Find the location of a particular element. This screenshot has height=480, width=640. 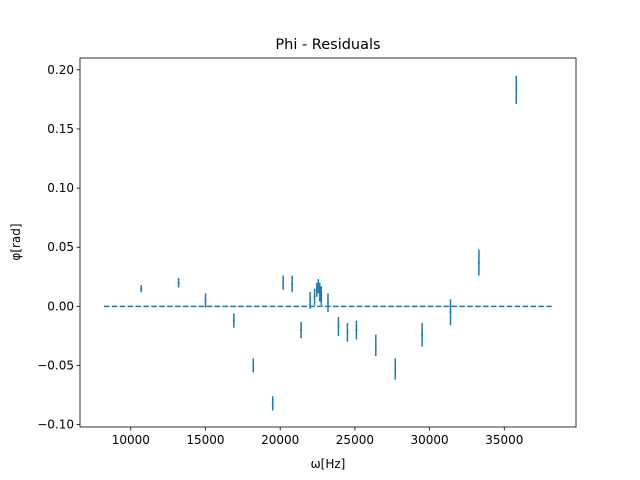

y-tick-label: 0.15 is located at coordinates (60, 129).